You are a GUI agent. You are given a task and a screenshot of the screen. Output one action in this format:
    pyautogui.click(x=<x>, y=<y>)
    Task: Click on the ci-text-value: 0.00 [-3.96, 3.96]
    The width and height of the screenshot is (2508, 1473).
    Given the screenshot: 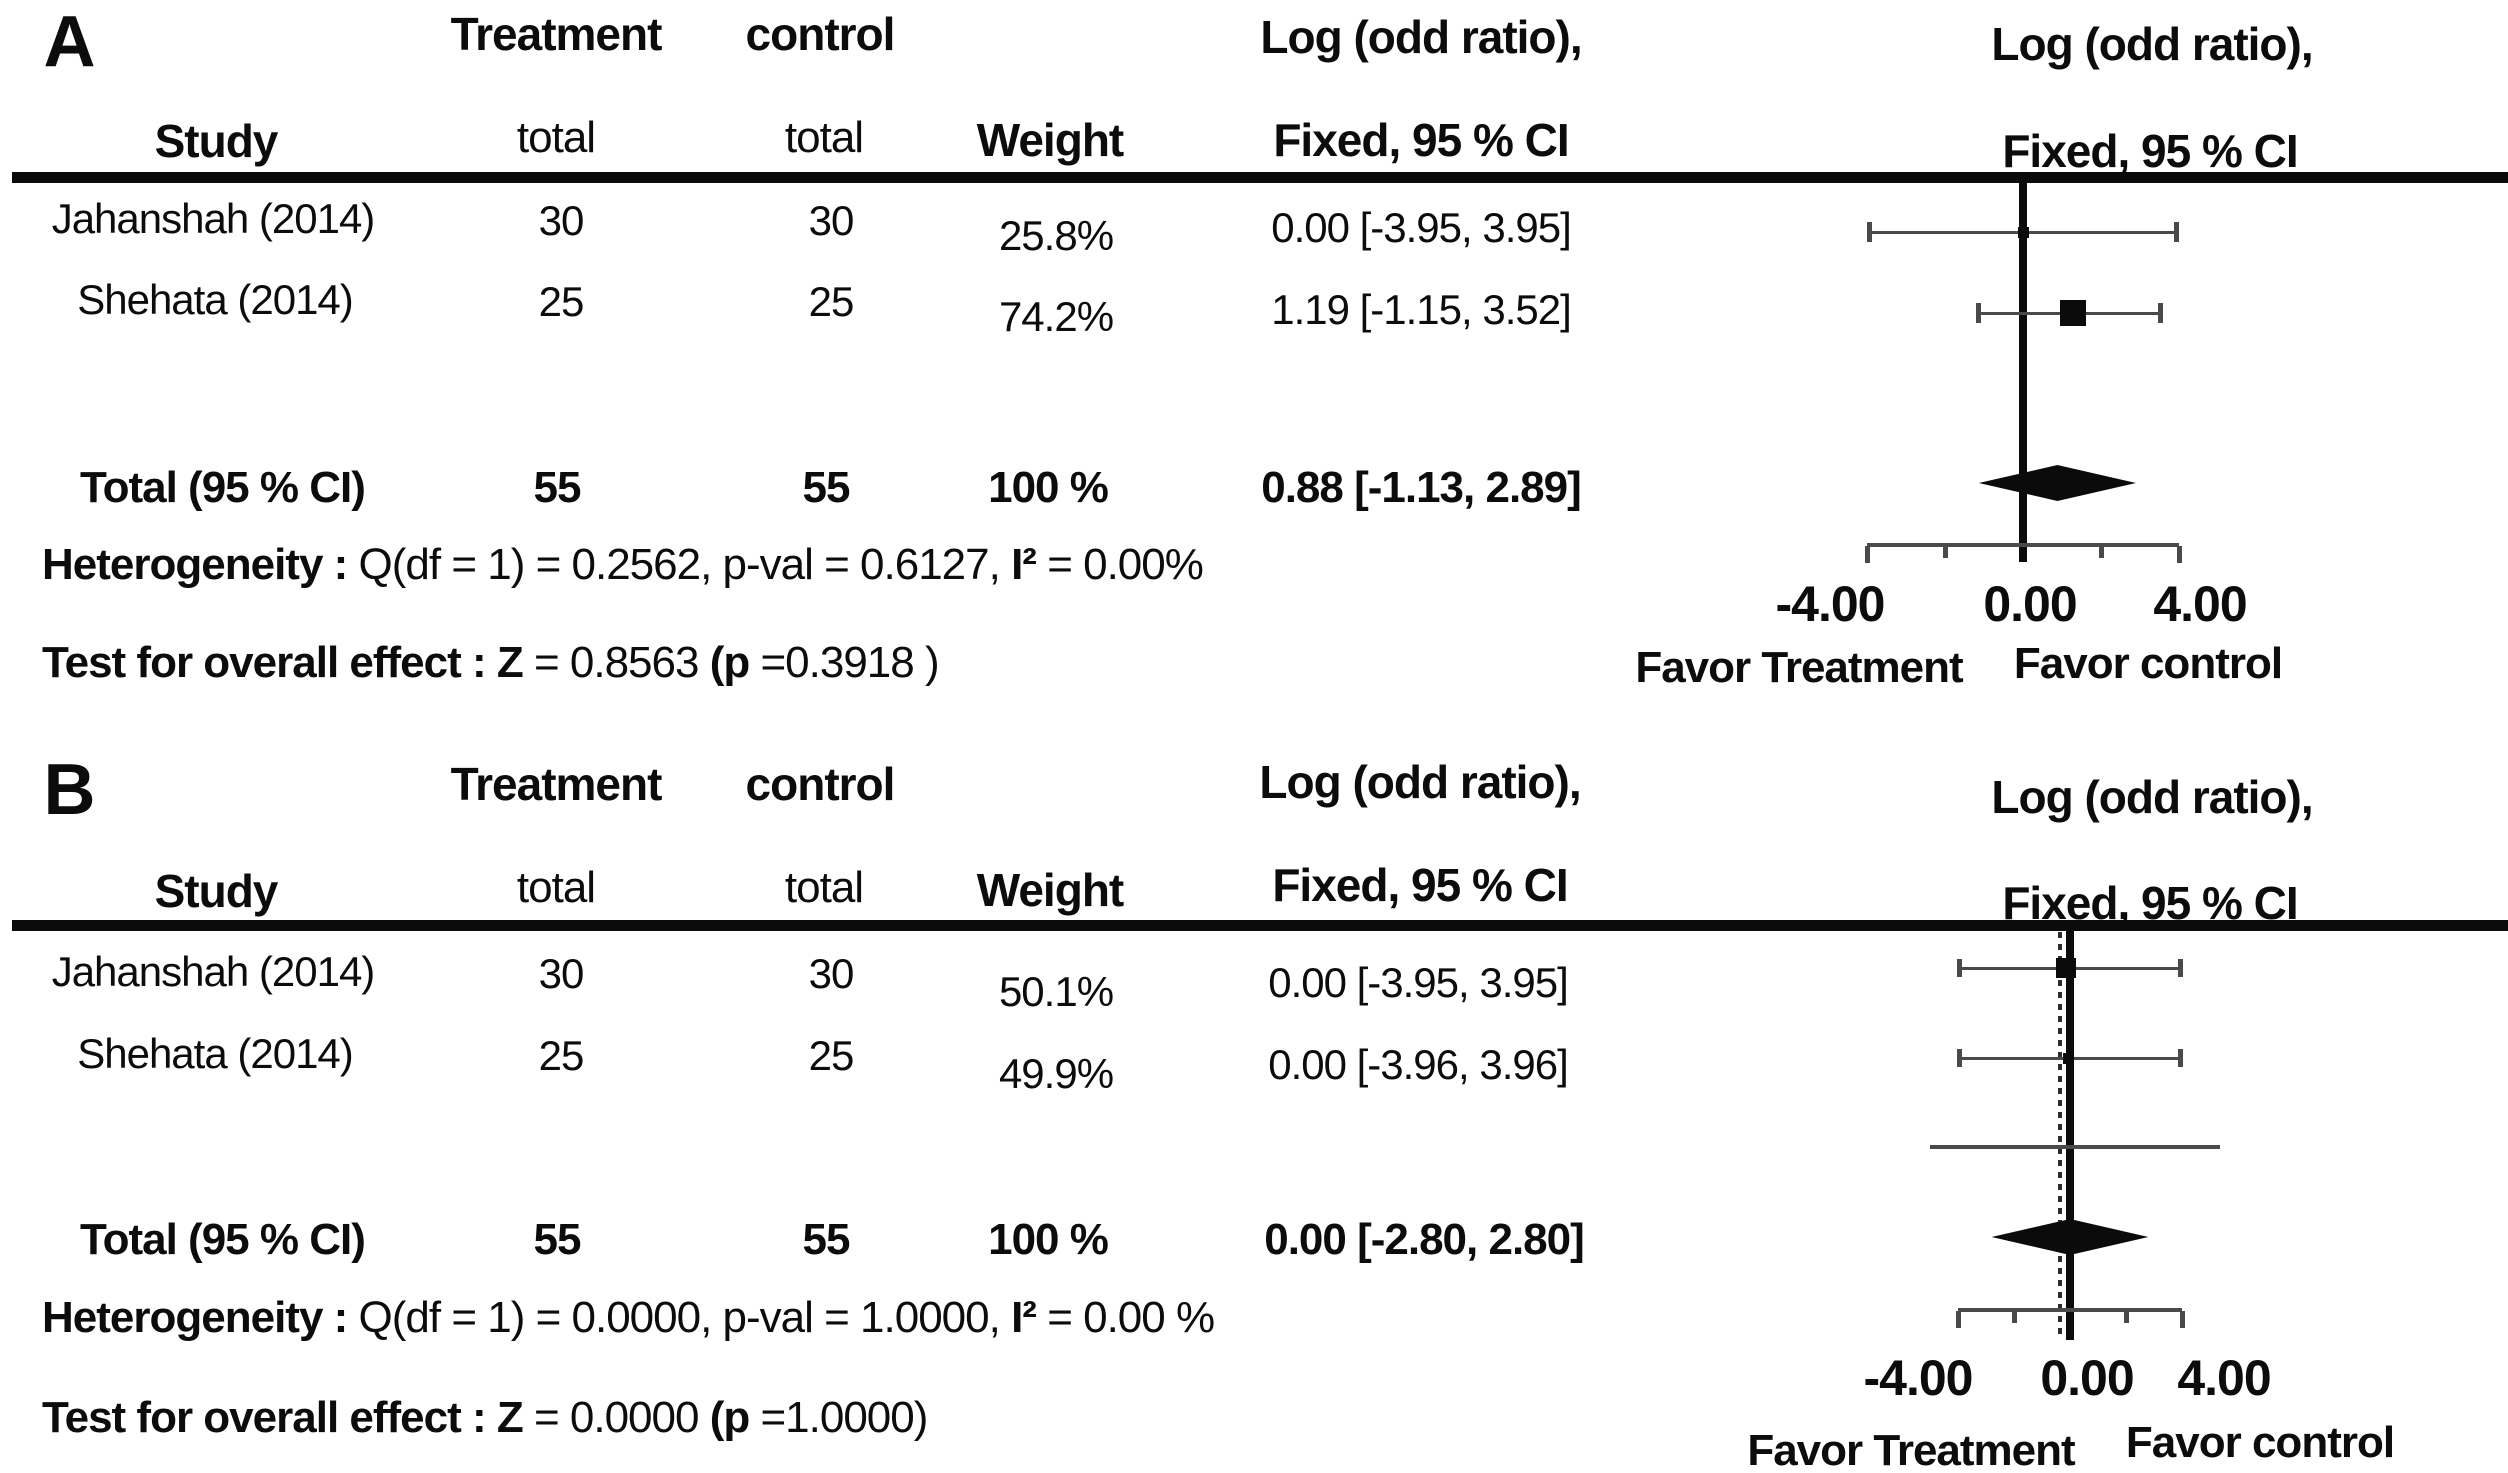 What is the action you would take?
    pyautogui.click(x=1418, y=1064)
    